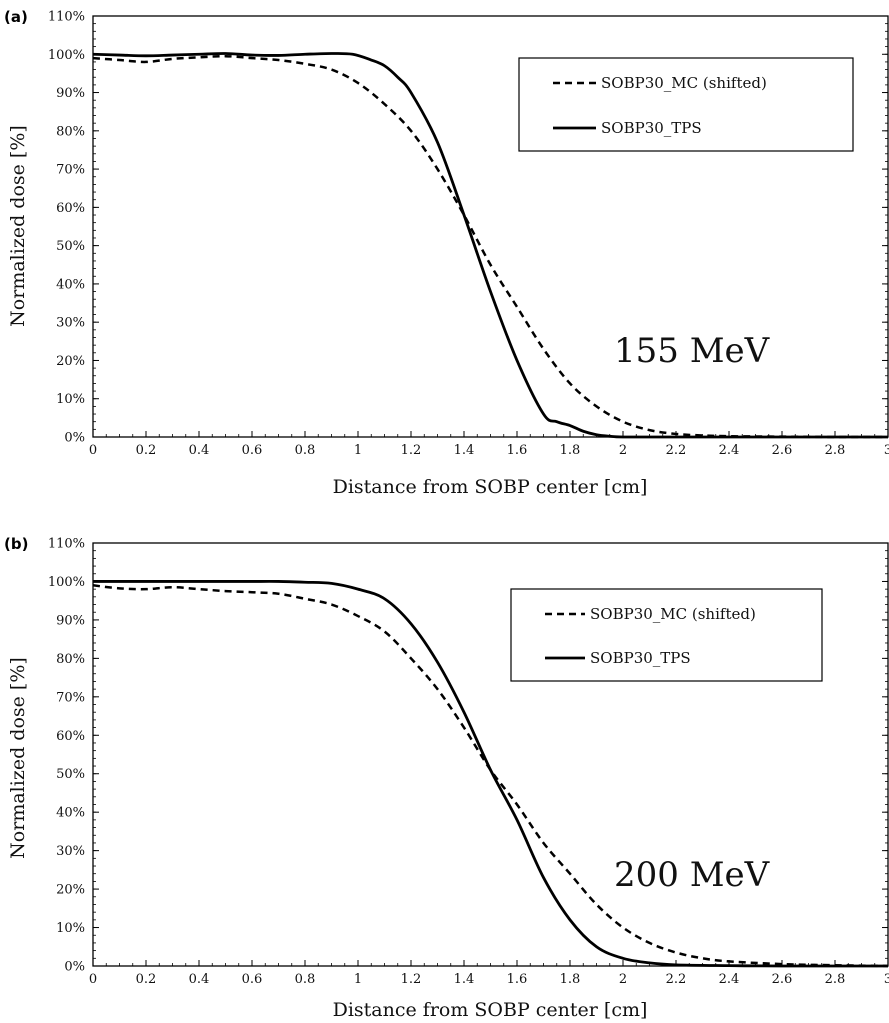  Describe the element at coordinates (70, 890) in the screenshot. I see `panel-b-y-tick-label: 20%` at that location.